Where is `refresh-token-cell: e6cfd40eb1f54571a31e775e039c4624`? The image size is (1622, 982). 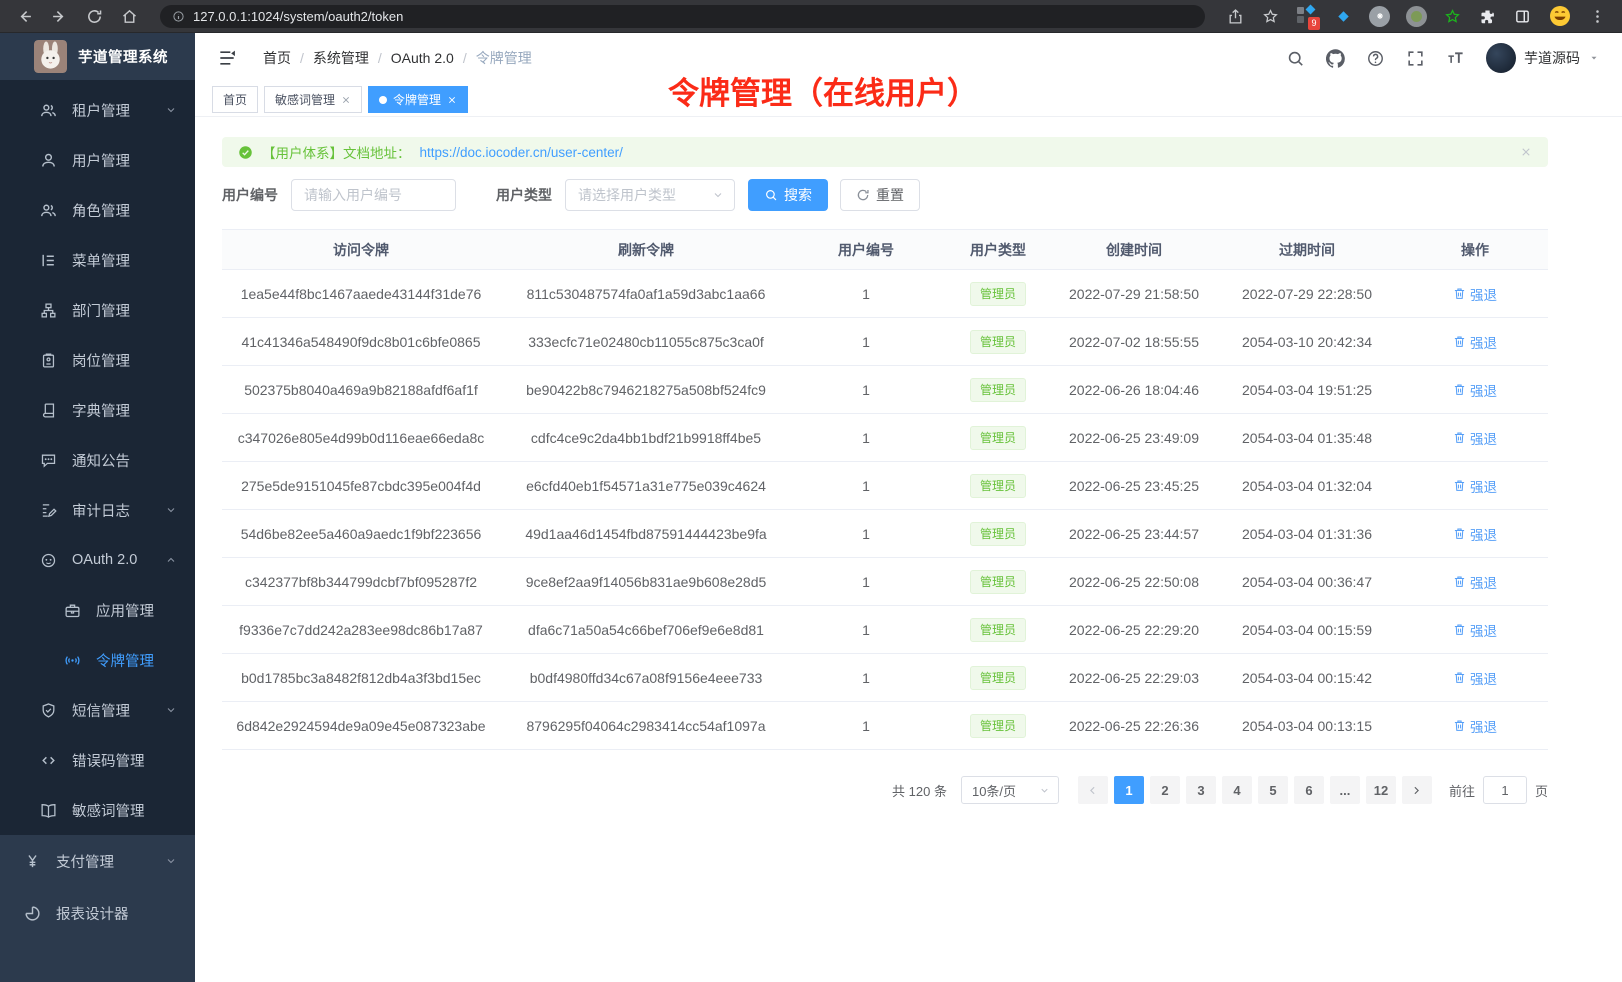
refresh-token-cell: e6cfd40eb1f54571a31e775e039c4624 is located at coordinates (646, 485).